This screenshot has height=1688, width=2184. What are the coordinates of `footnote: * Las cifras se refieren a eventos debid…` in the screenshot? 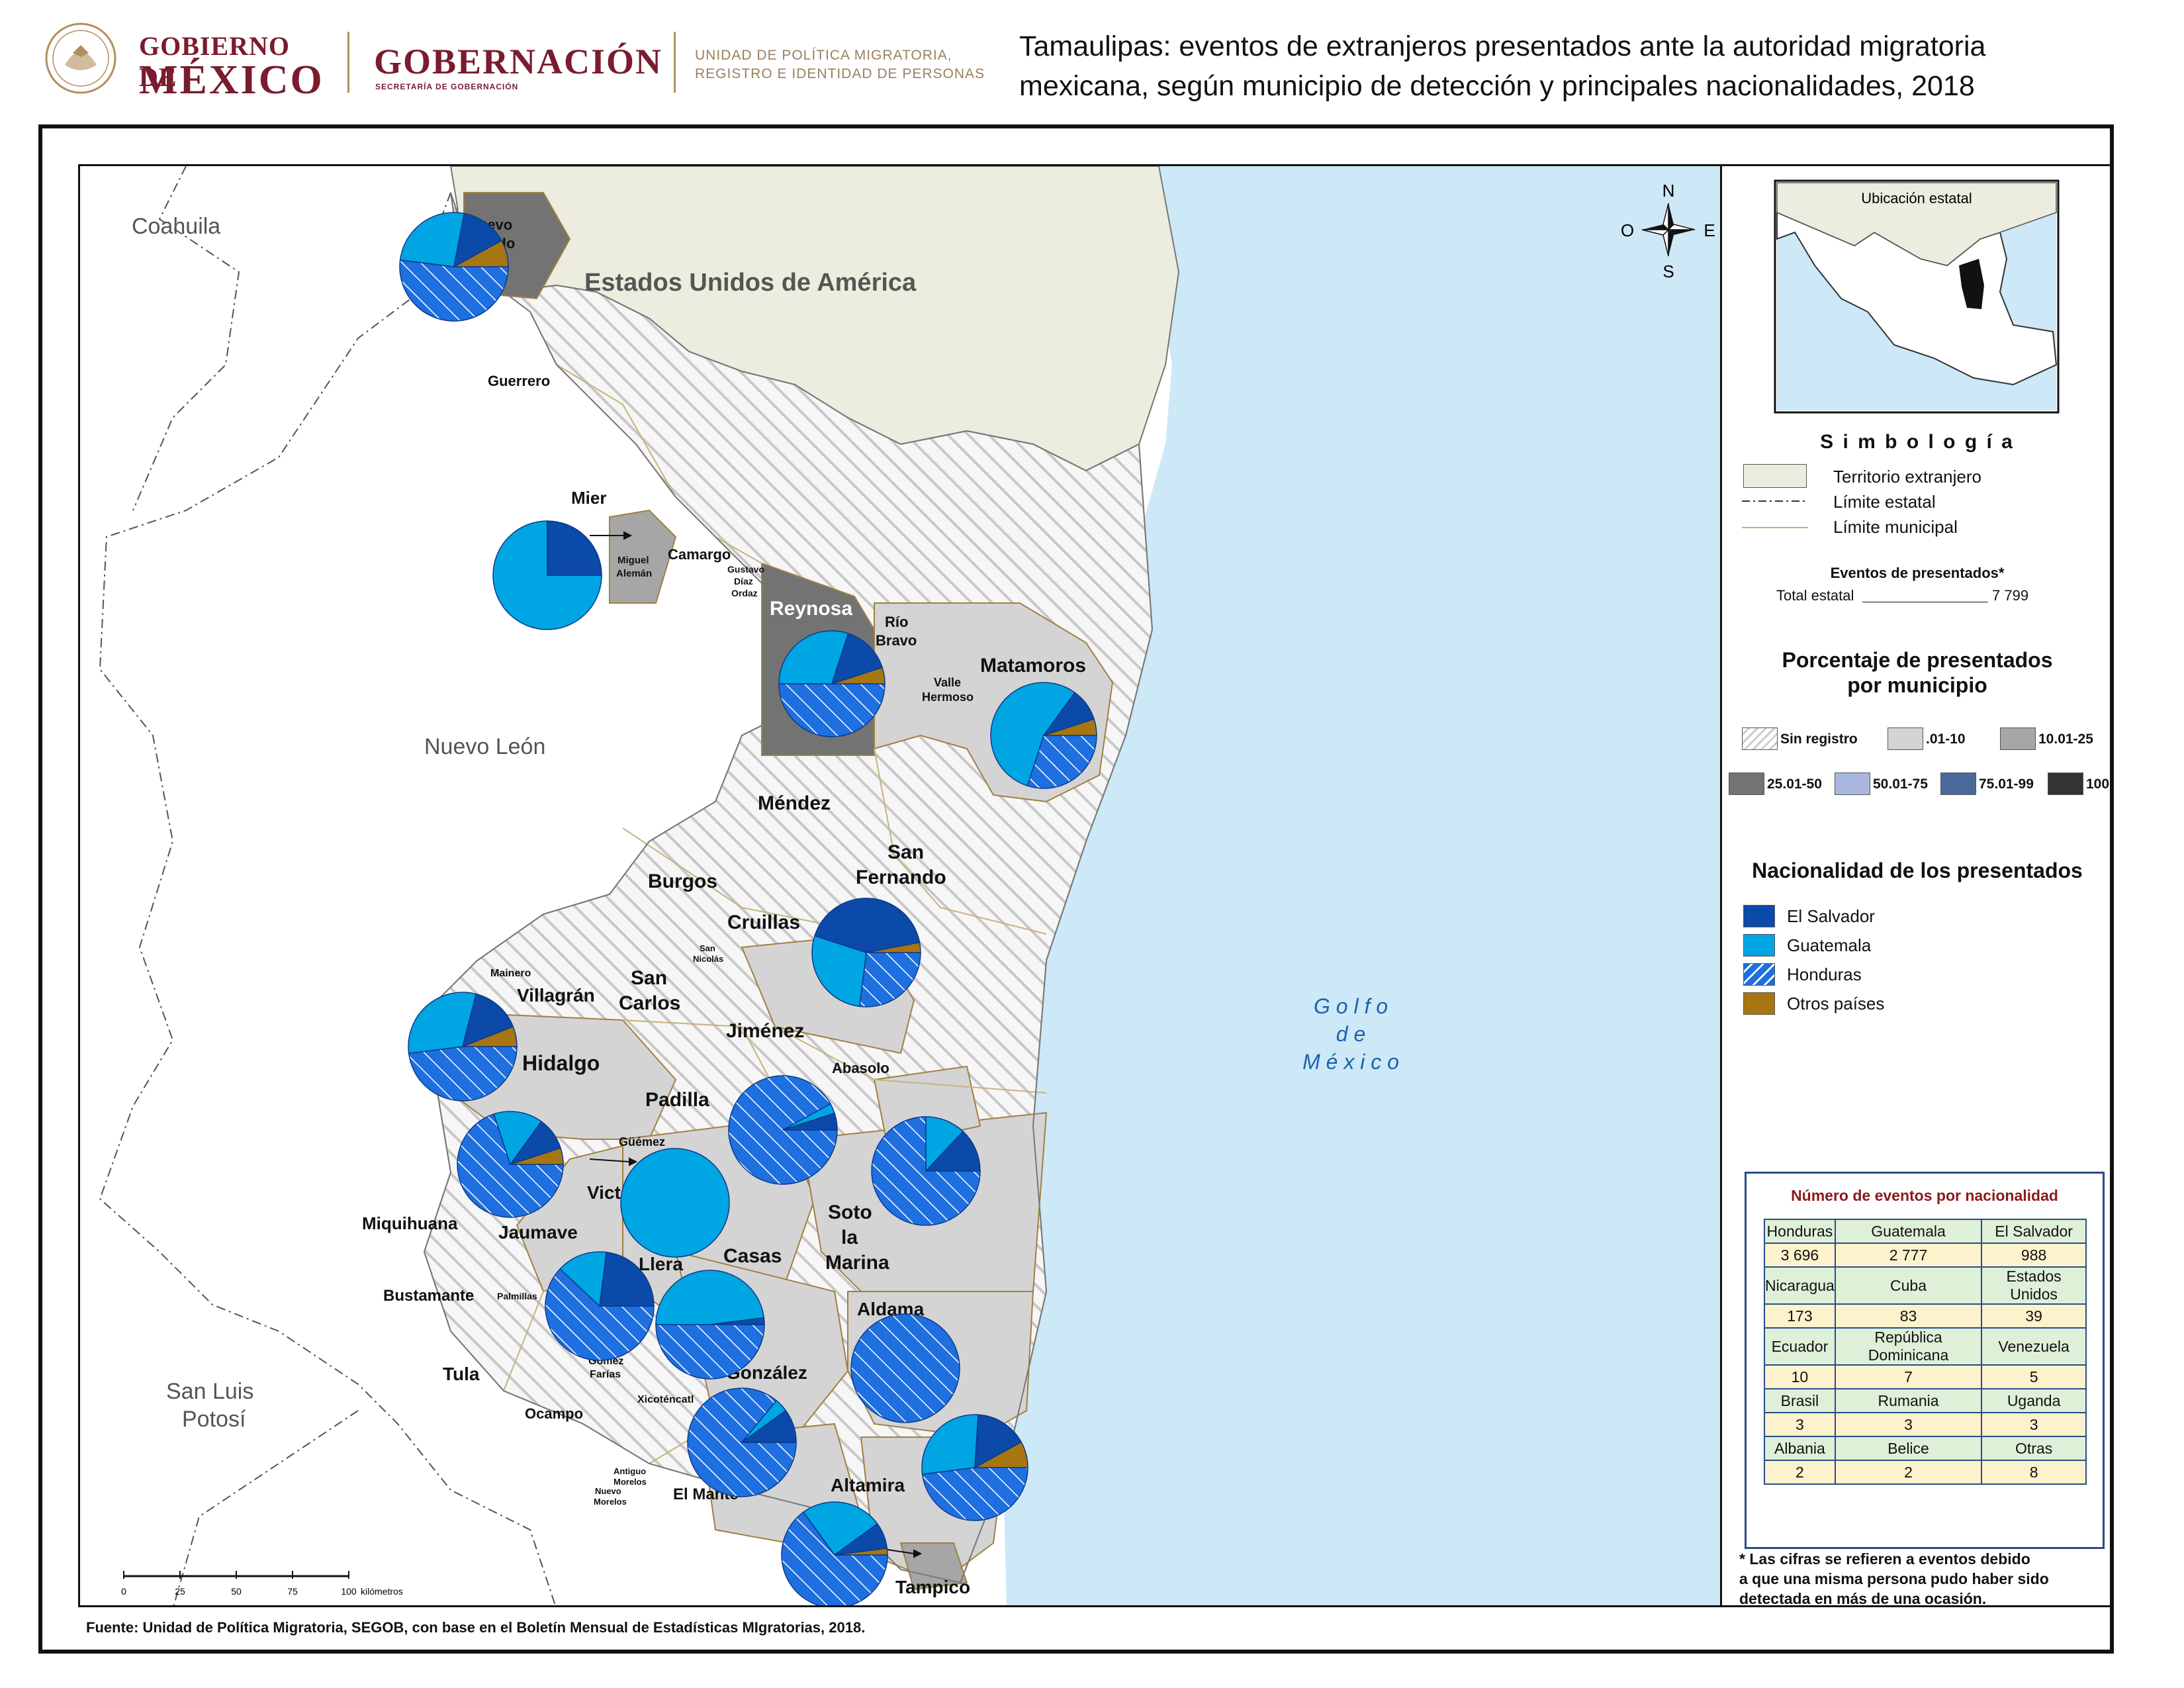 It's located at (1894, 1579).